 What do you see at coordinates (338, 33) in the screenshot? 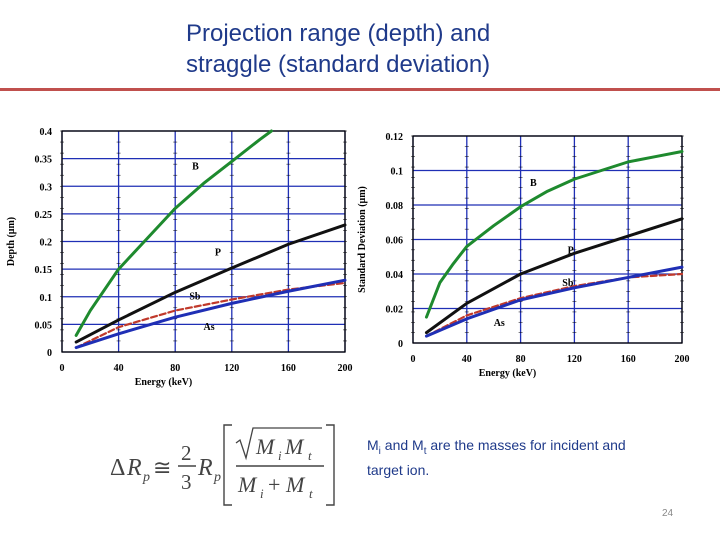
I see `title-line-1: Projection range (depth) and` at bounding box center [338, 33].